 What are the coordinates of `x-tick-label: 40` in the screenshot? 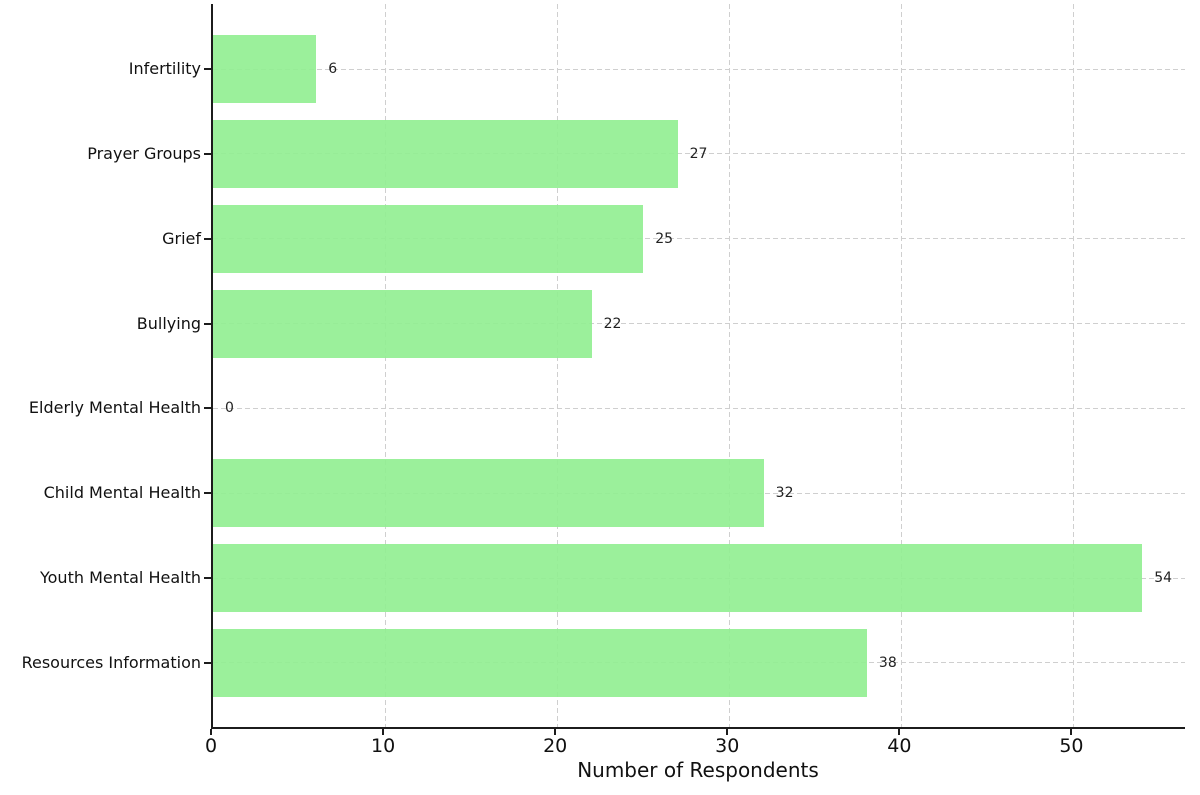 It's located at (899, 746).